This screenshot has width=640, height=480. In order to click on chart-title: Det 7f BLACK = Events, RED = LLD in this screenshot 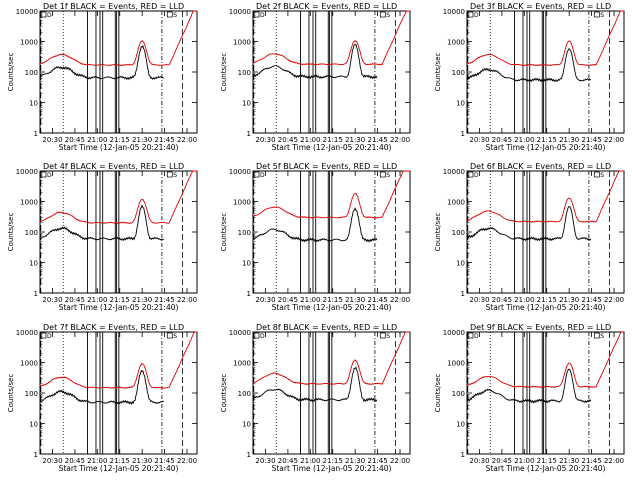, I will do `click(113, 327)`.